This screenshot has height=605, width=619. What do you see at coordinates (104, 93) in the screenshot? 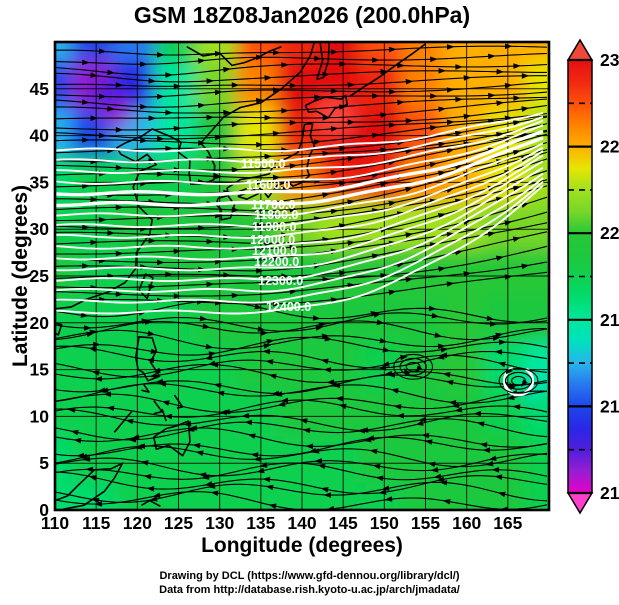
I see `field-feature-spot` at bounding box center [104, 93].